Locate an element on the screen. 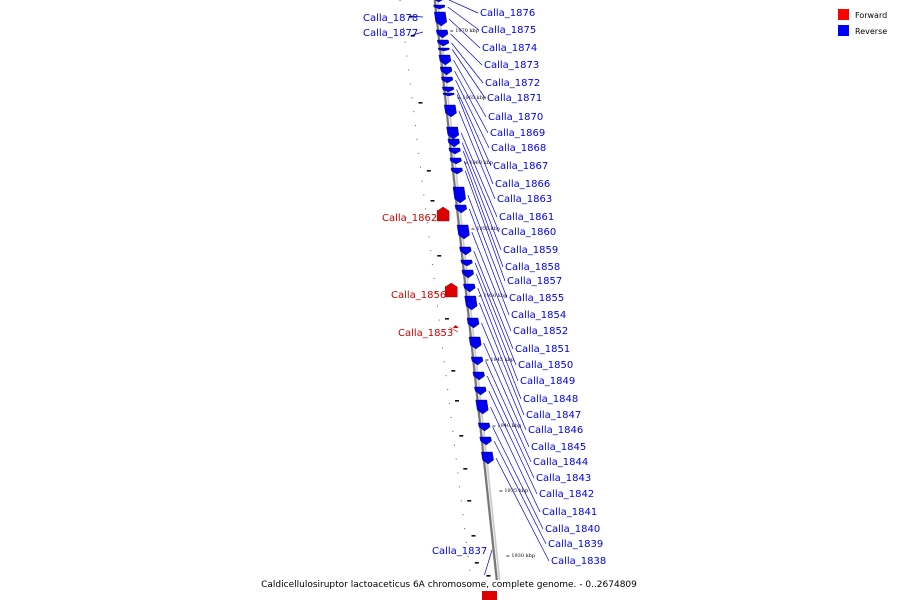 Image resolution: width=900 pixels, height=600 pixels. reverse-gene-label: Calla_1842 is located at coordinates (566, 494).